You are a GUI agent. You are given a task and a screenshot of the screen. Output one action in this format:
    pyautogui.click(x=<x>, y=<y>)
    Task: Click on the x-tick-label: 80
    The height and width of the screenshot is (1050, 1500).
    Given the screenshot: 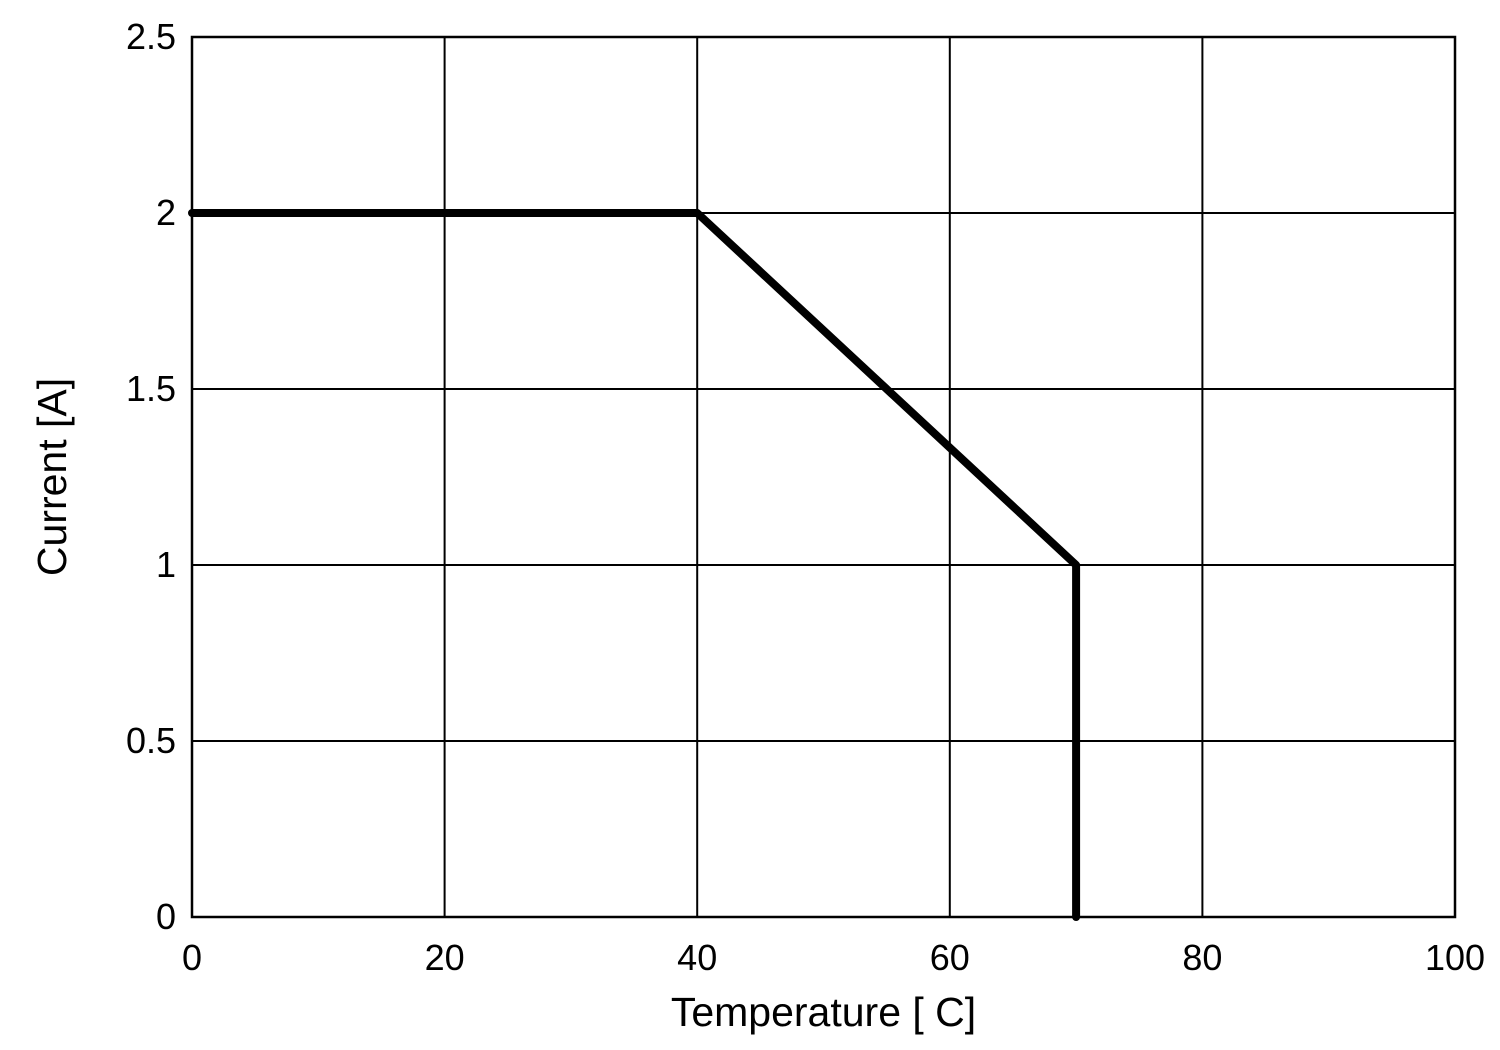 What is the action you would take?
    pyautogui.click(x=1202, y=957)
    